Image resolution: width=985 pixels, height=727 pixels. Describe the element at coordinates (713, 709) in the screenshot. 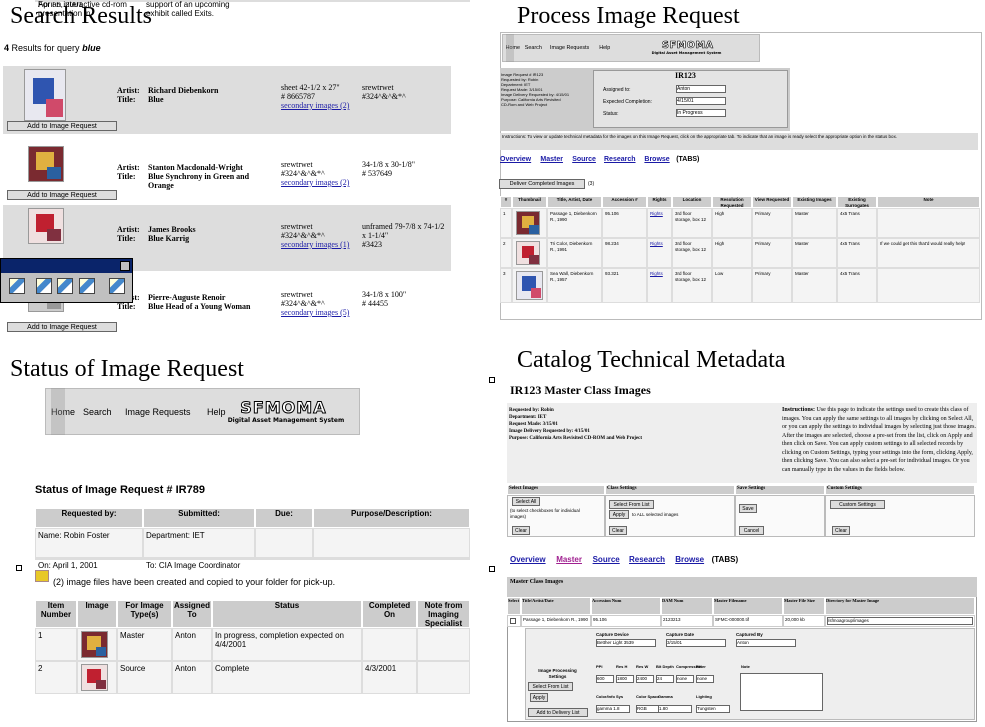

I see `input: Tungsten` at that location.